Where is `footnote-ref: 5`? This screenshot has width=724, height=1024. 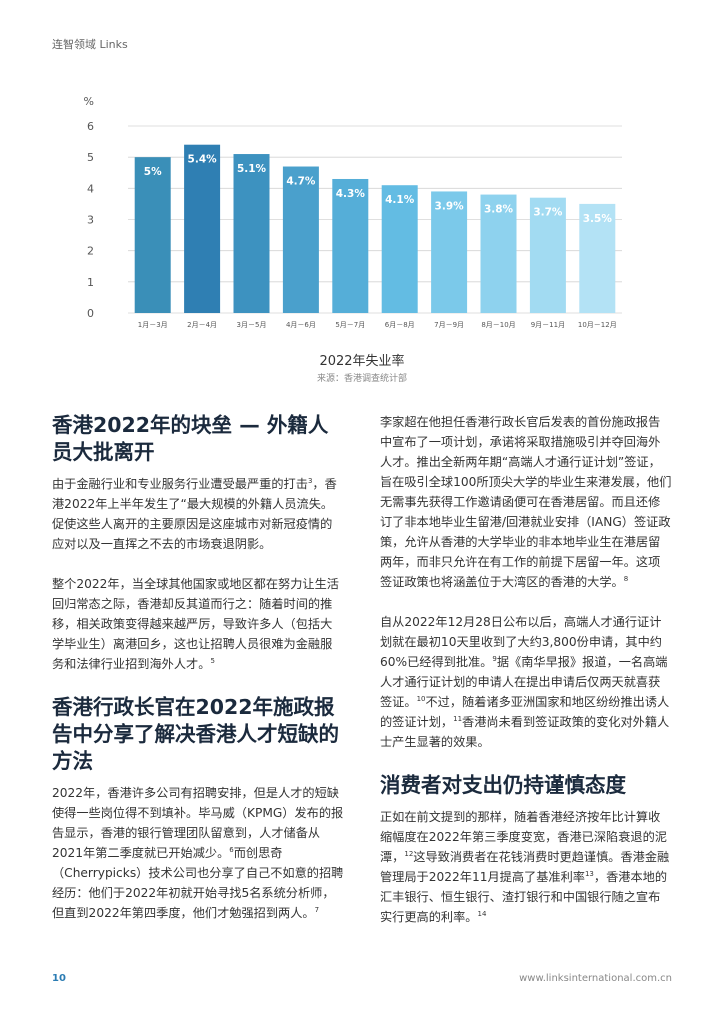
footnote-ref: 5 is located at coordinates (212, 660).